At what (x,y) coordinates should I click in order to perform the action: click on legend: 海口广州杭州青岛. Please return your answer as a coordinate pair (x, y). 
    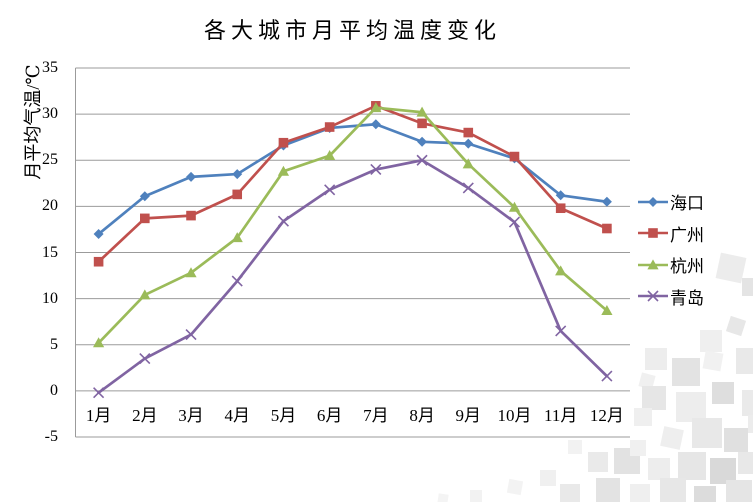
    Looking at the image, I should click on (670, 249).